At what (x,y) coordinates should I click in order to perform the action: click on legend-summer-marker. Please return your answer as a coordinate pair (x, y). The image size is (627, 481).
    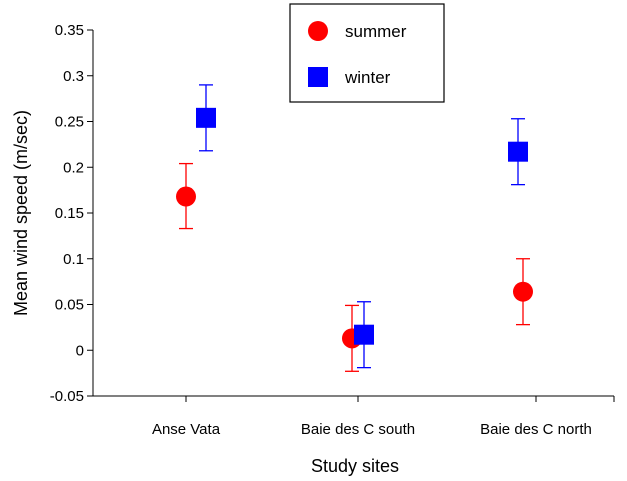
    Looking at the image, I should click on (318, 31).